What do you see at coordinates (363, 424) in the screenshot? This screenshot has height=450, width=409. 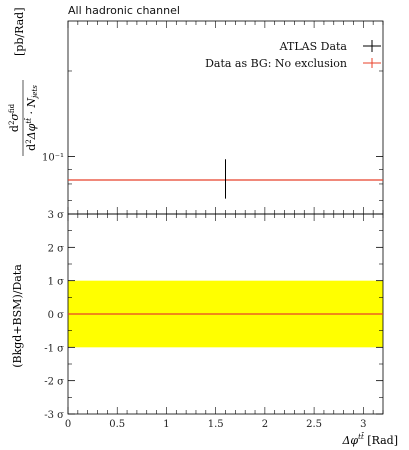 I see `ratio-x-tick-label: 3` at bounding box center [363, 424].